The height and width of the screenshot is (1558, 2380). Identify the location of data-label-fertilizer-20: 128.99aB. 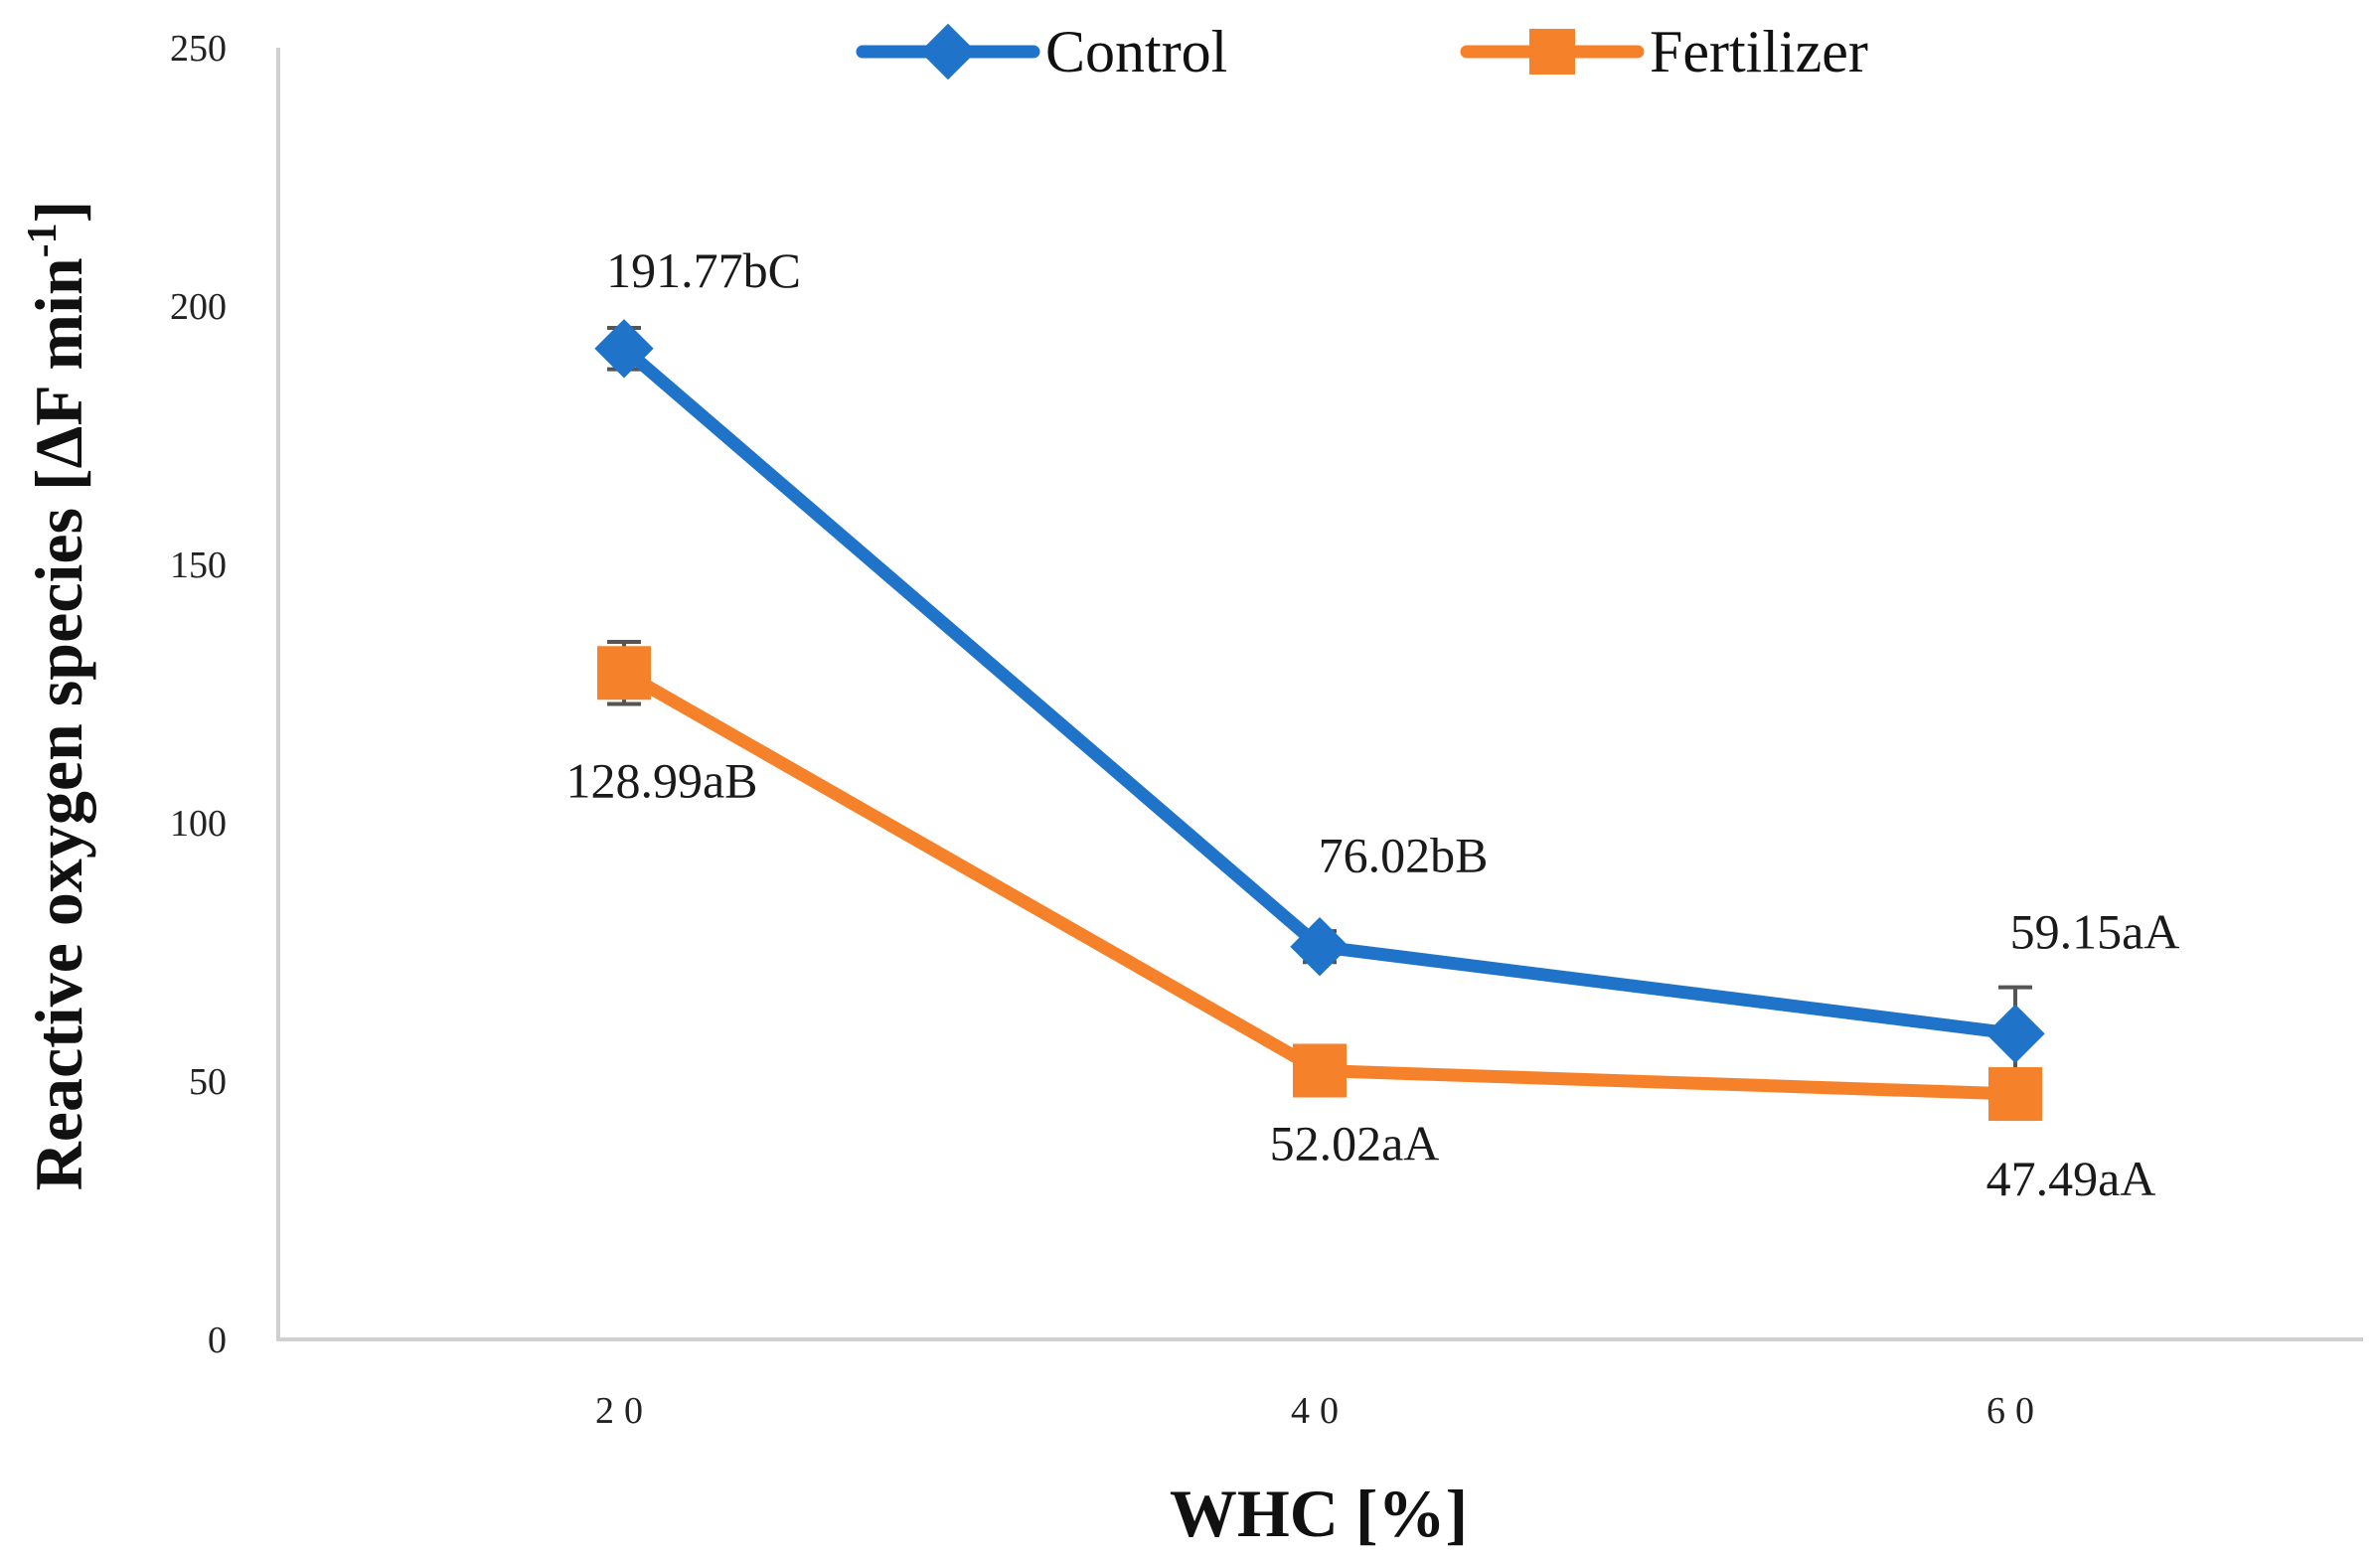
(661, 780).